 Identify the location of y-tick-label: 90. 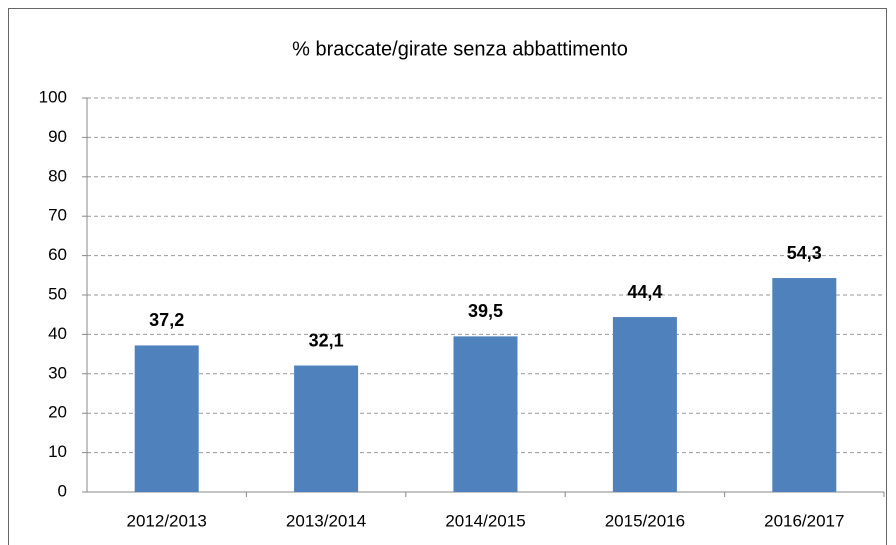
(57, 136).